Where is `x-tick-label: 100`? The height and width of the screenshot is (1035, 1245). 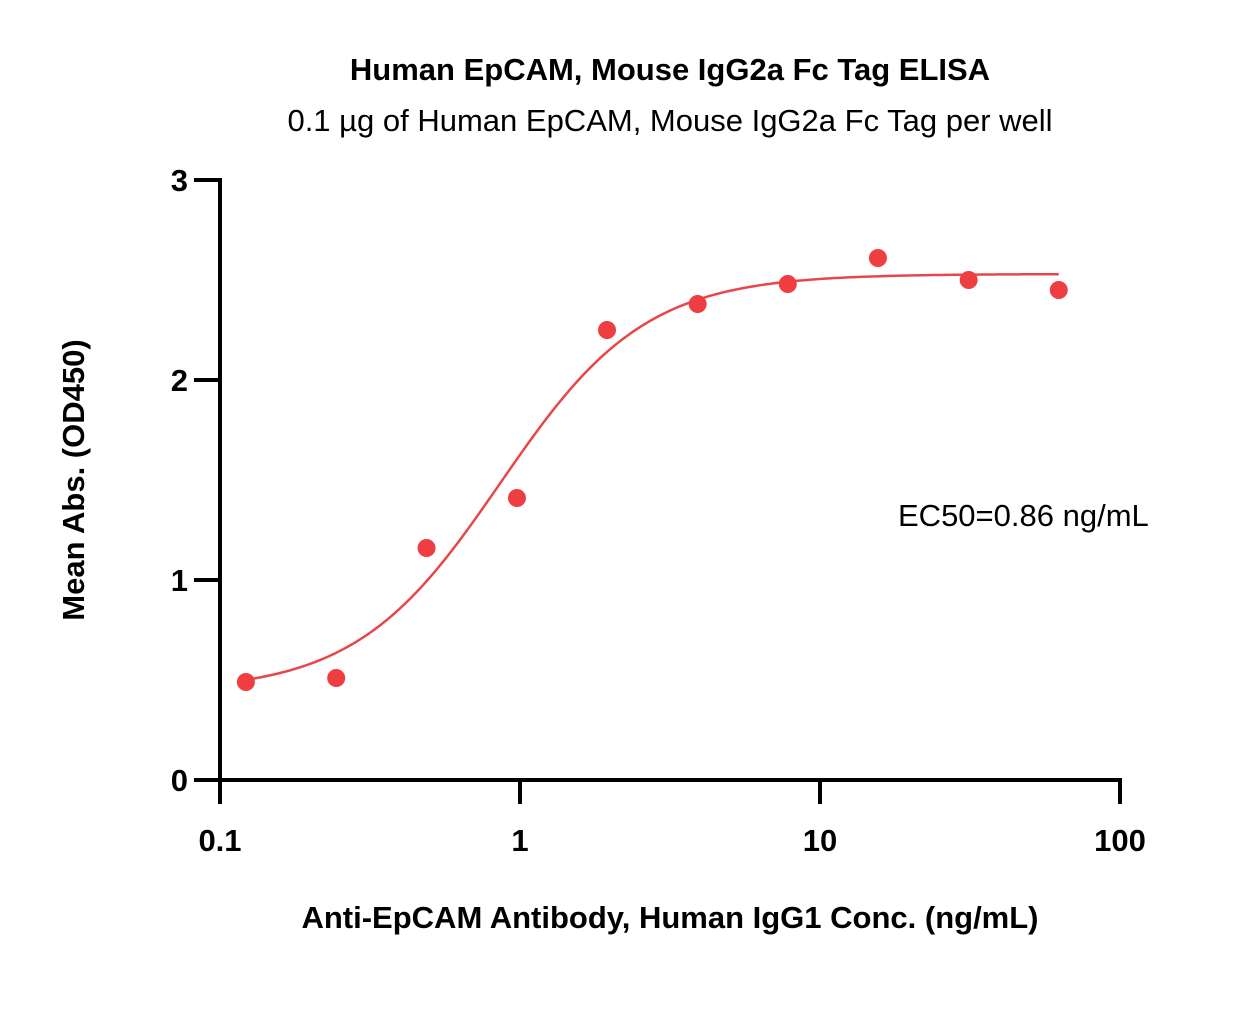
x-tick-label: 100 is located at coordinates (1120, 840).